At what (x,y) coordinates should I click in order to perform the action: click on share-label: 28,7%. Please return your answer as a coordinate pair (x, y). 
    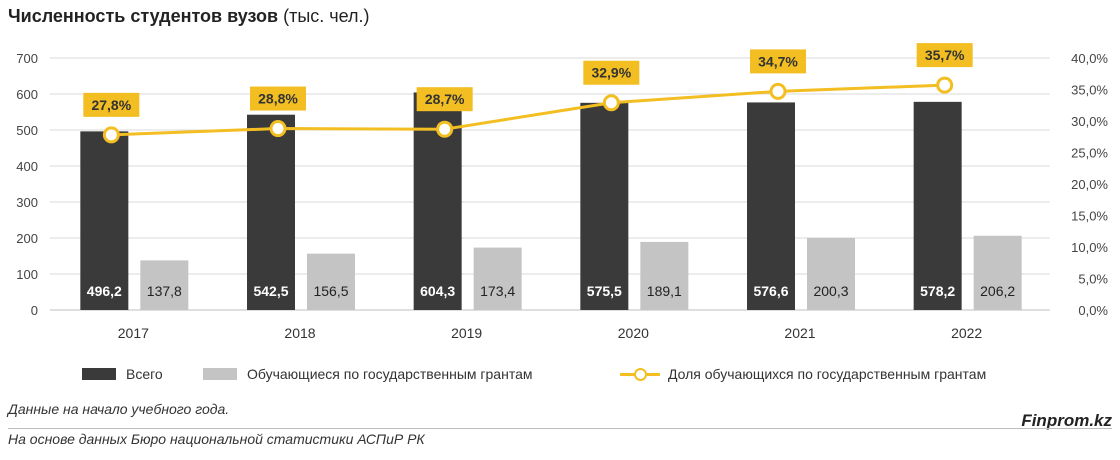
    Looking at the image, I should click on (445, 99).